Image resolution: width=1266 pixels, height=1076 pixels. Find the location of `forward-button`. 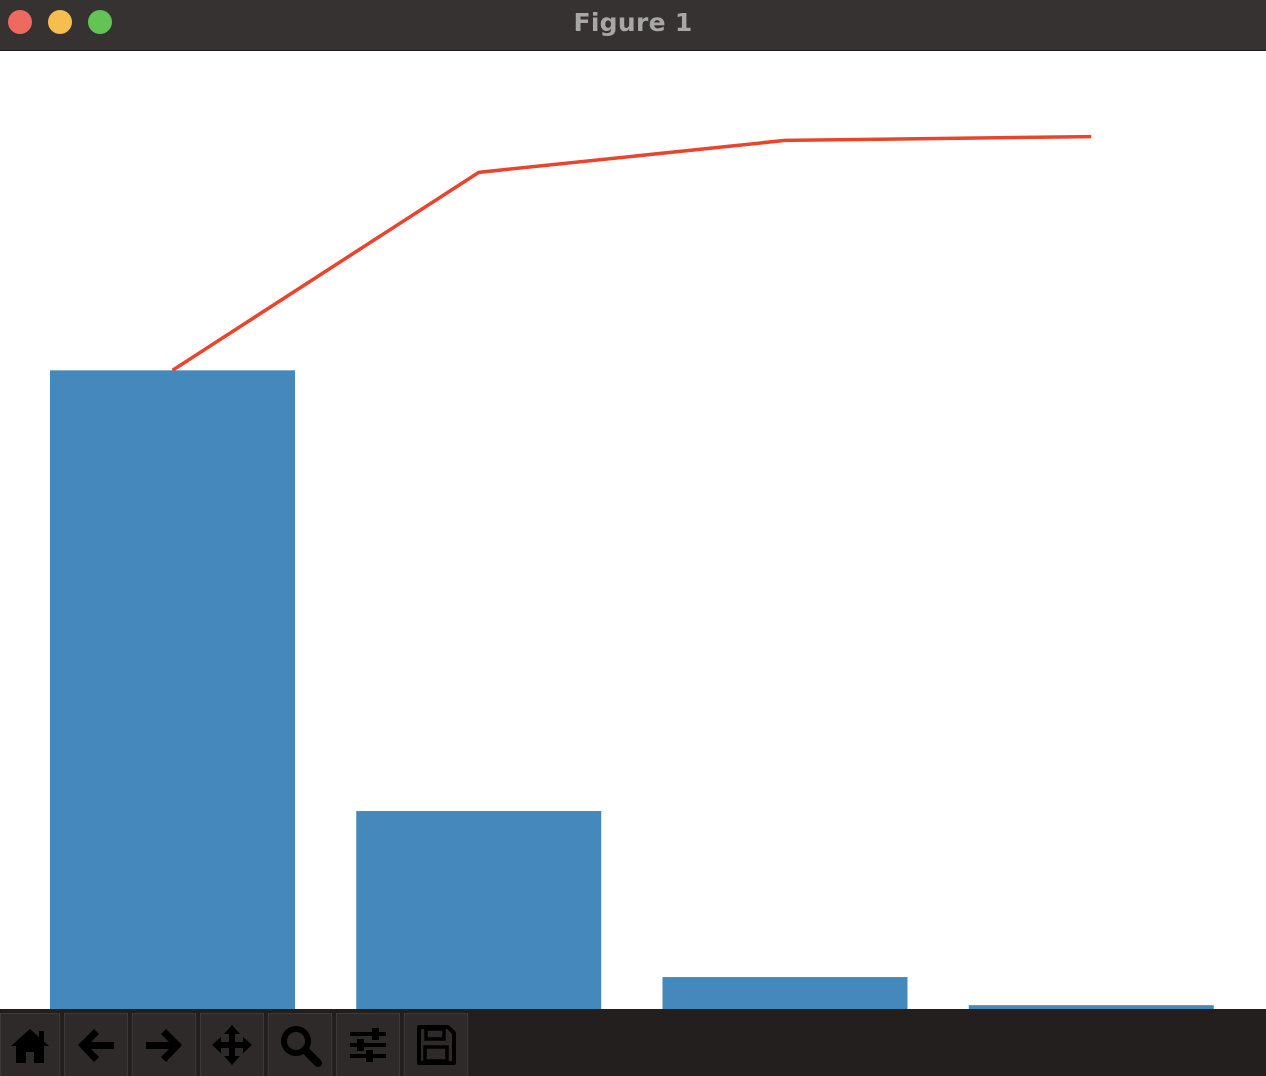

forward-button is located at coordinates (164, 1044).